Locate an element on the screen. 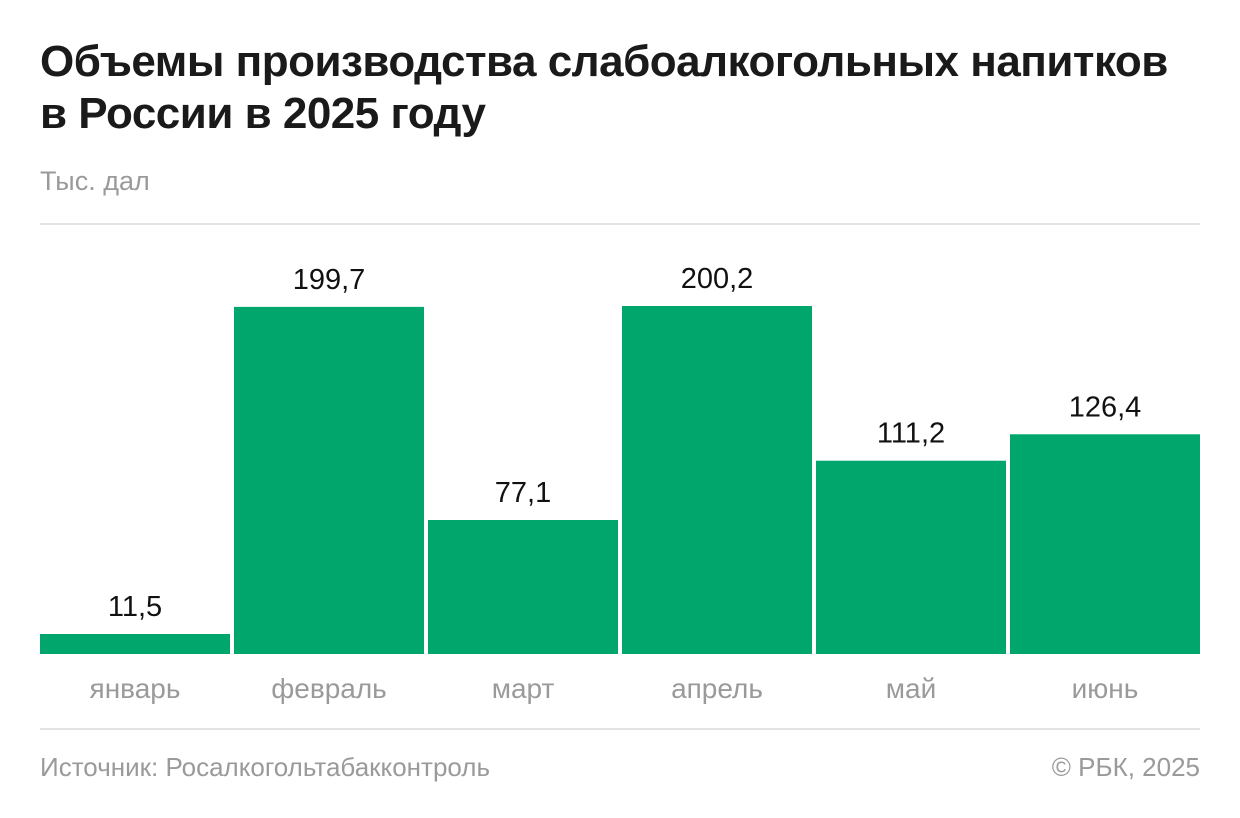  category-label-2: март is located at coordinates (523, 688).